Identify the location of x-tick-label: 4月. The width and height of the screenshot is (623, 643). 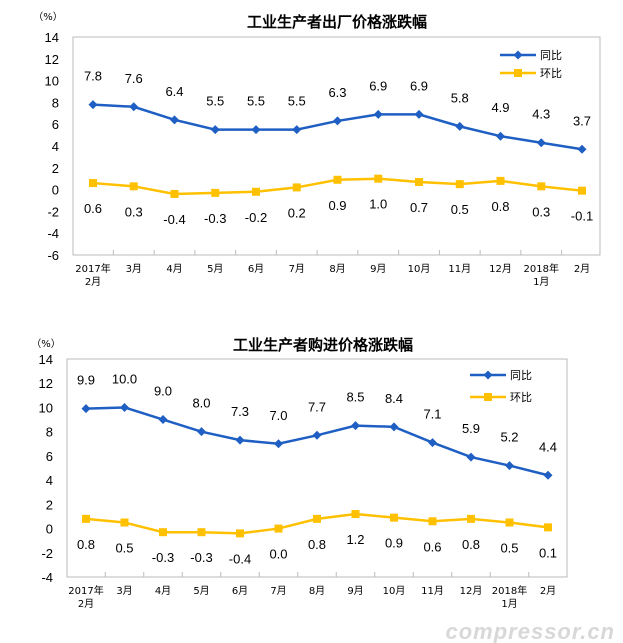
(174, 269).